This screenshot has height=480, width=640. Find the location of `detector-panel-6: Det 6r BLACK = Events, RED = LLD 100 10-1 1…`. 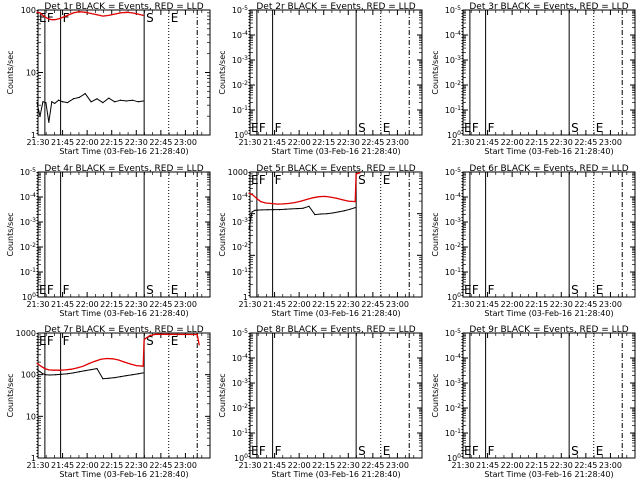

detector-panel-6: Det 6r BLACK = Events, RED = LLD 100 10-1 1… is located at coordinates (533, 241).